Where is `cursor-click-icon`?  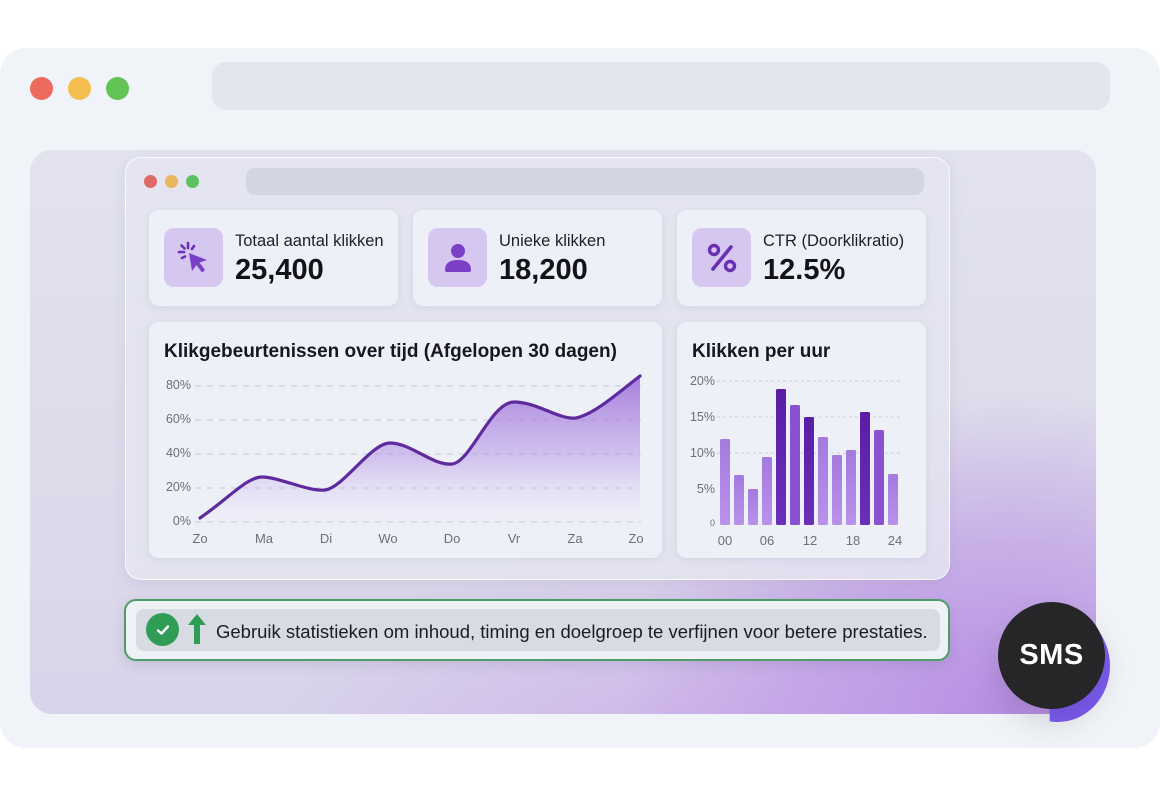 cursor-click-icon is located at coordinates (193, 257).